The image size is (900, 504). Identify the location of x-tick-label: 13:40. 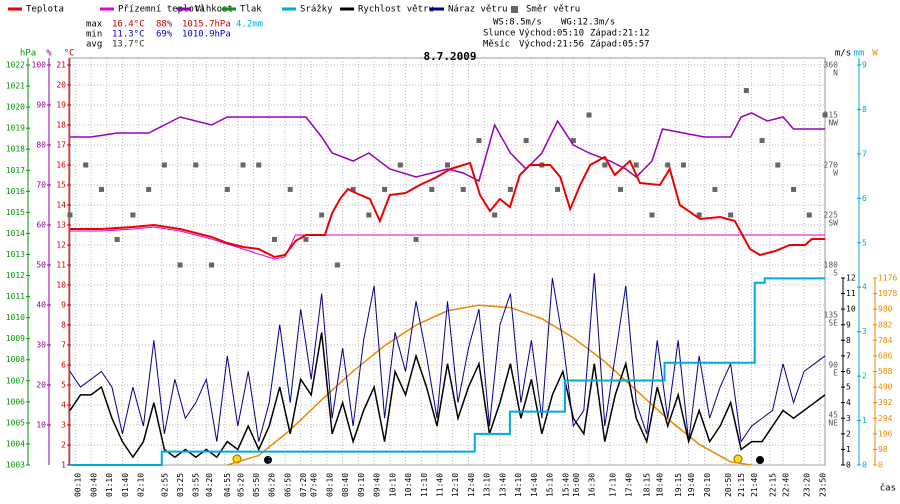
(502, 485).